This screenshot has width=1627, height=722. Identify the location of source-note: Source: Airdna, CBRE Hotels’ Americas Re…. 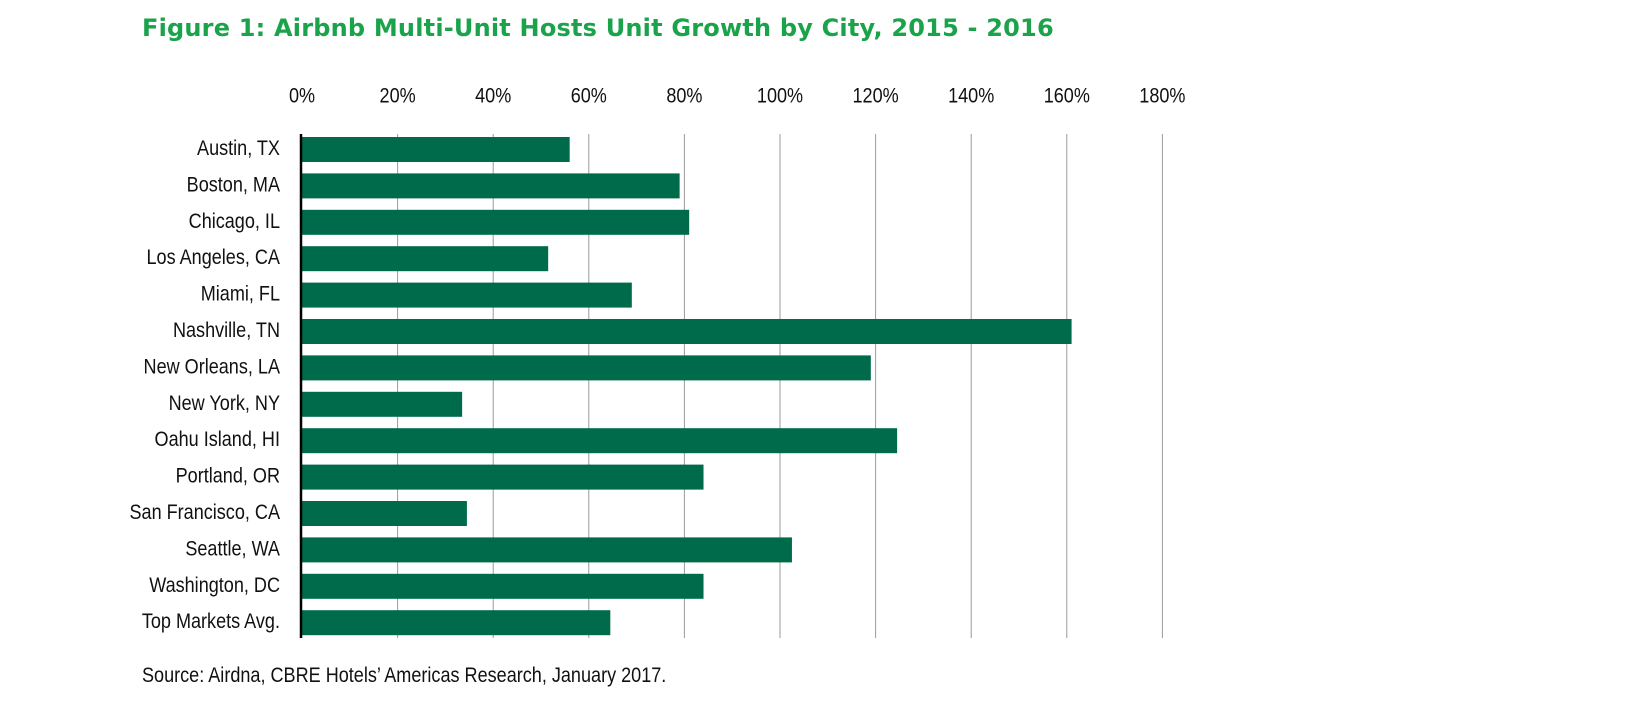
(404, 675).